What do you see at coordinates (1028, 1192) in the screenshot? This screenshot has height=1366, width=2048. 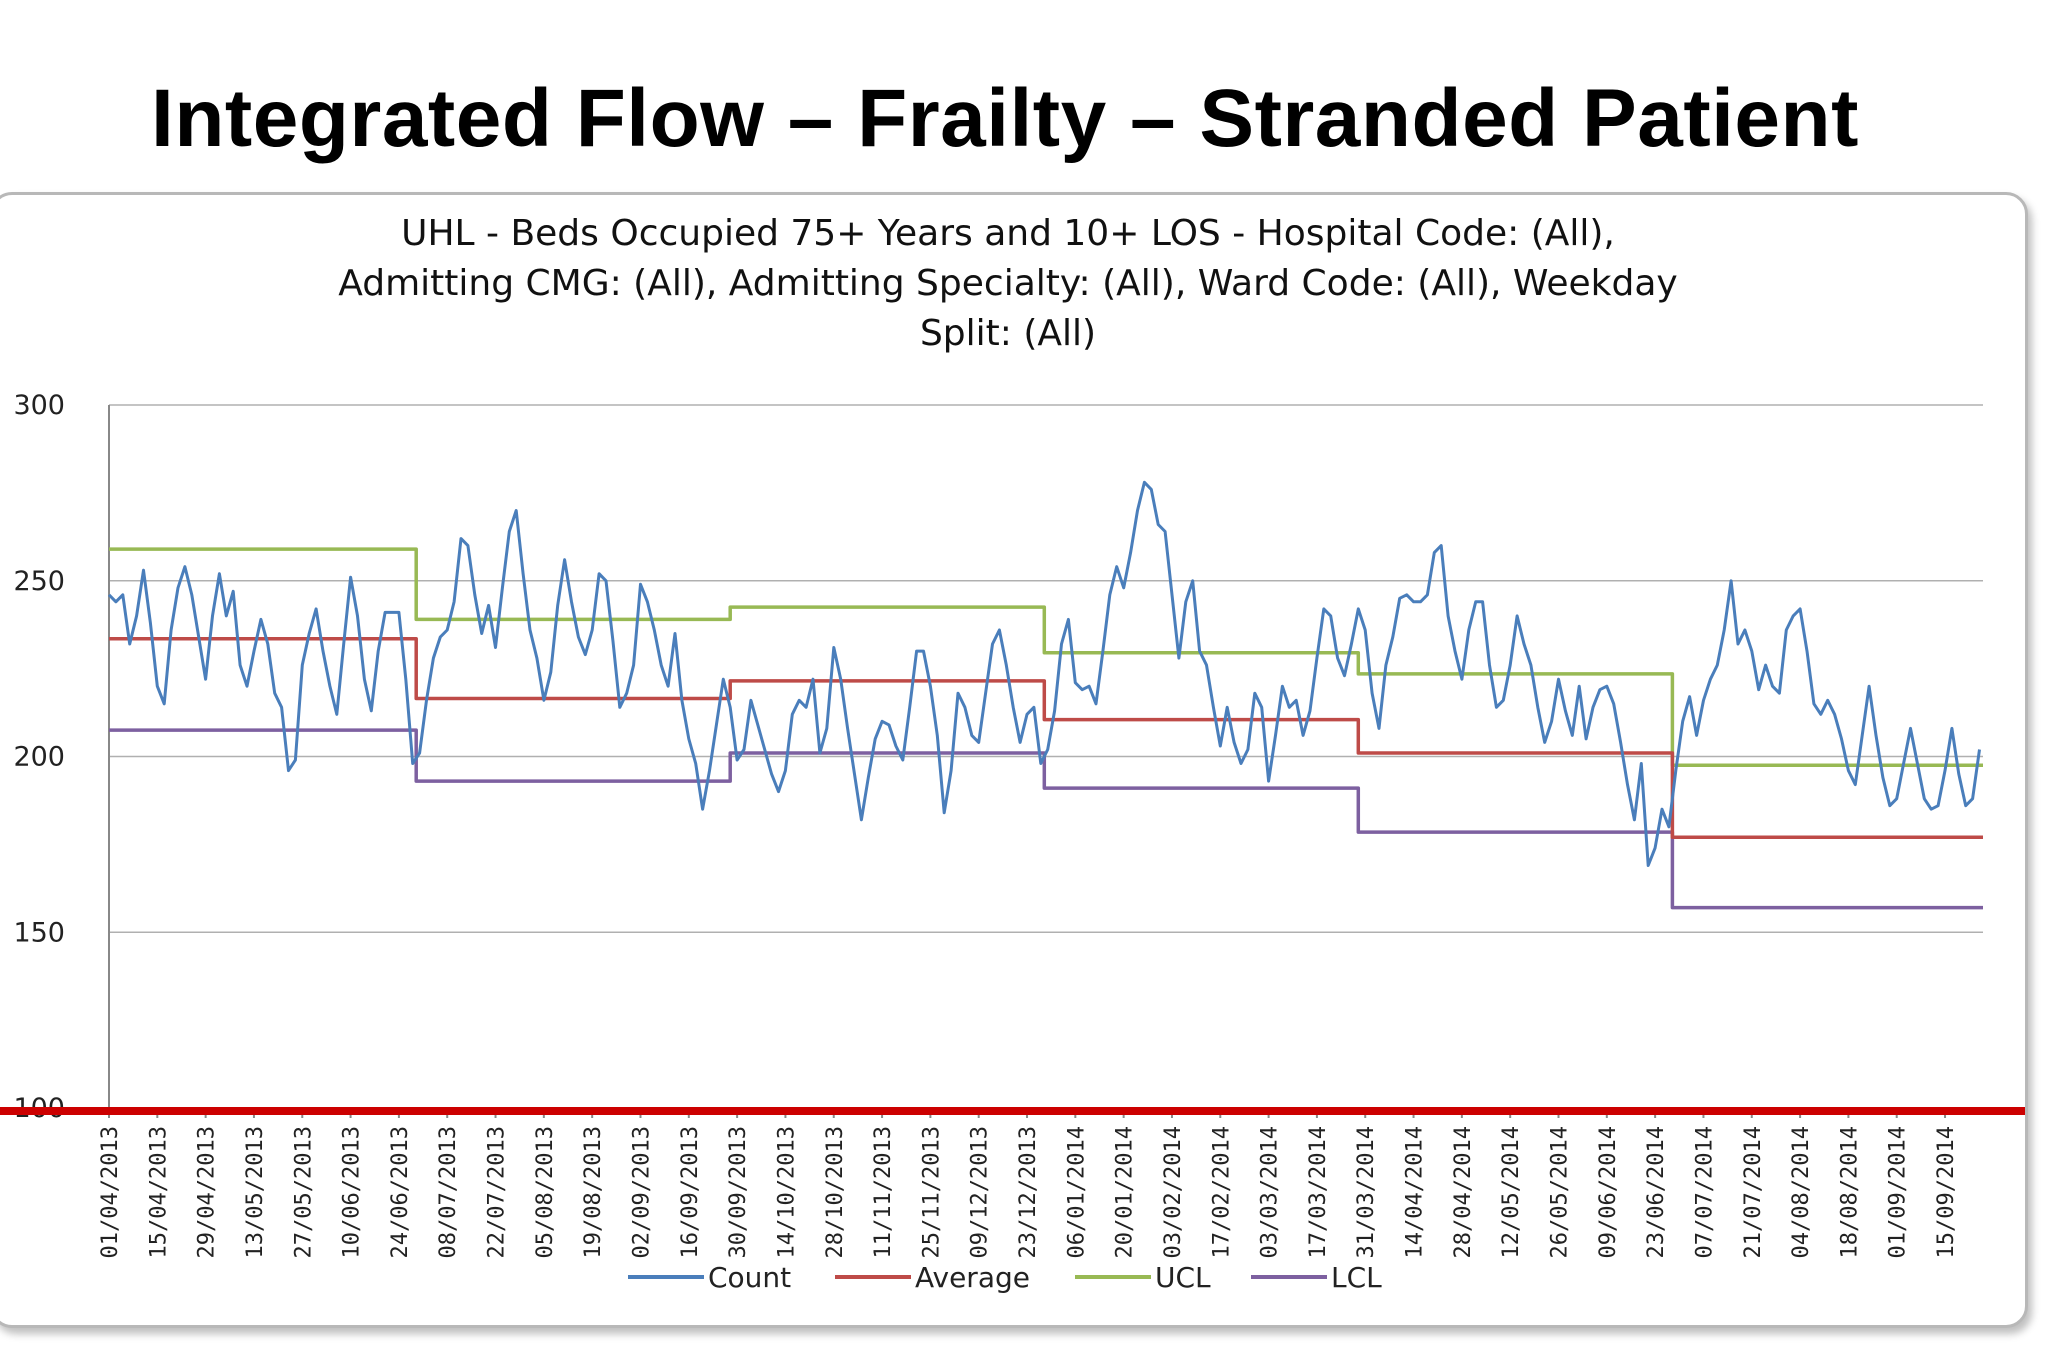 I see `x-tick-label: 23/12/2013` at bounding box center [1028, 1192].